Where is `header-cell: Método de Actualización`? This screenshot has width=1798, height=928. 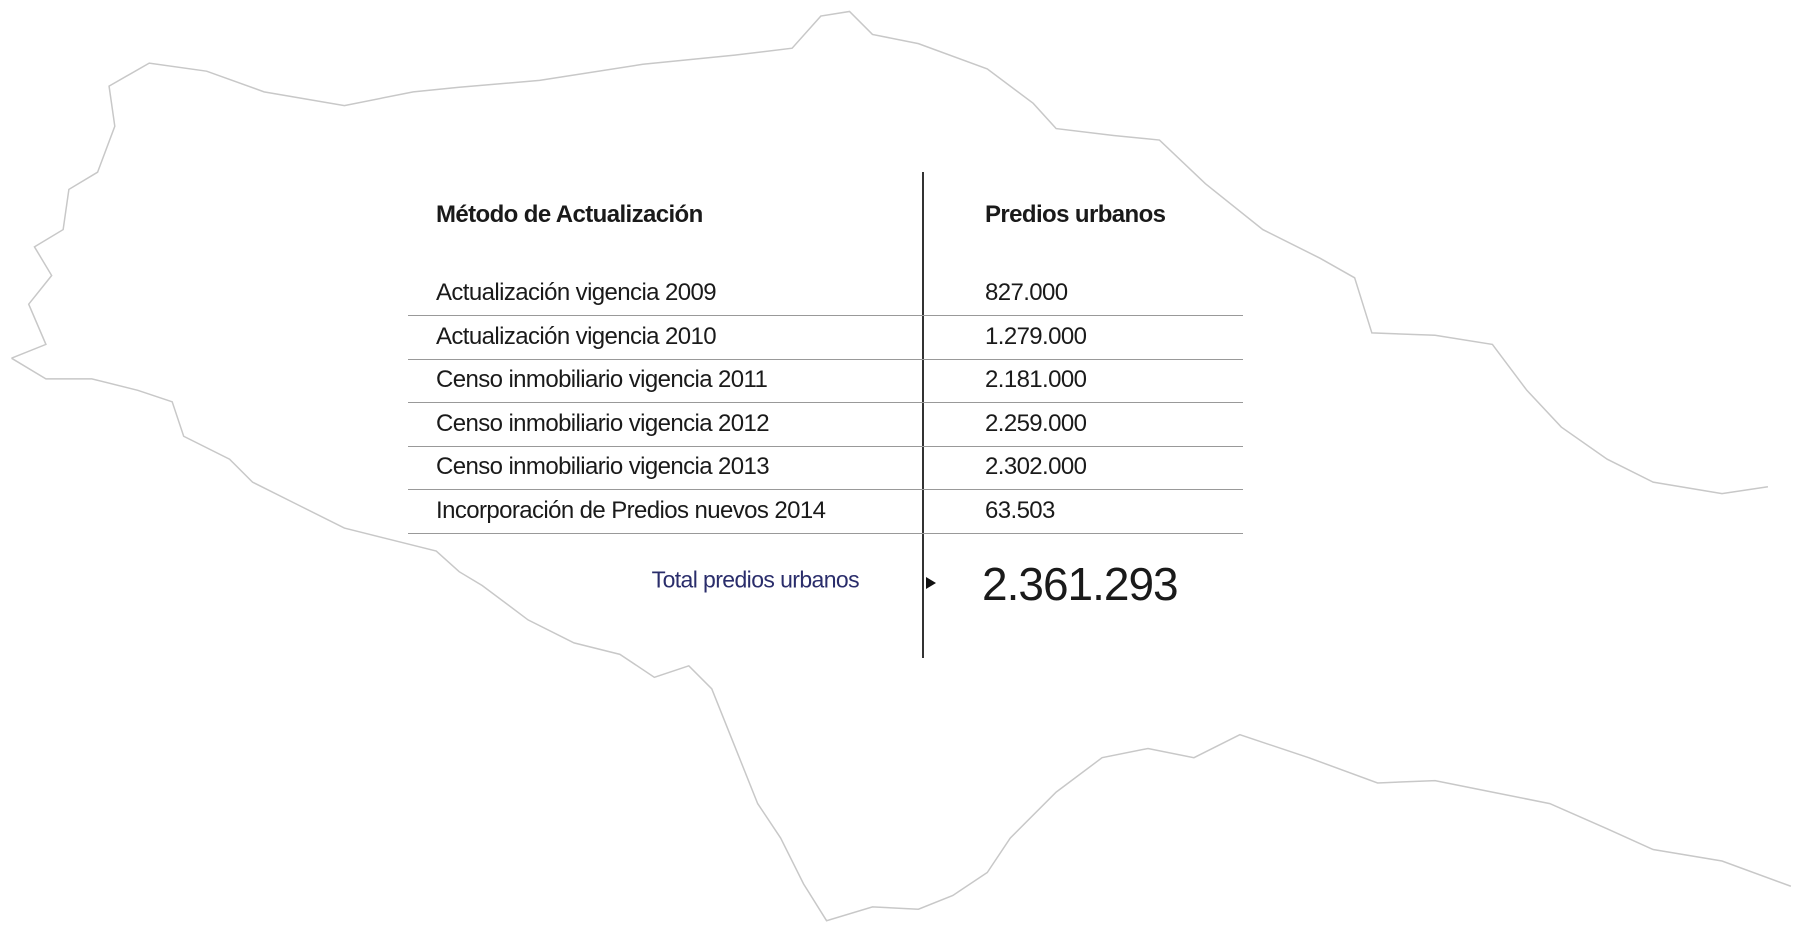
header-cell: Método de Actualización is located at coordinates (569, 214).